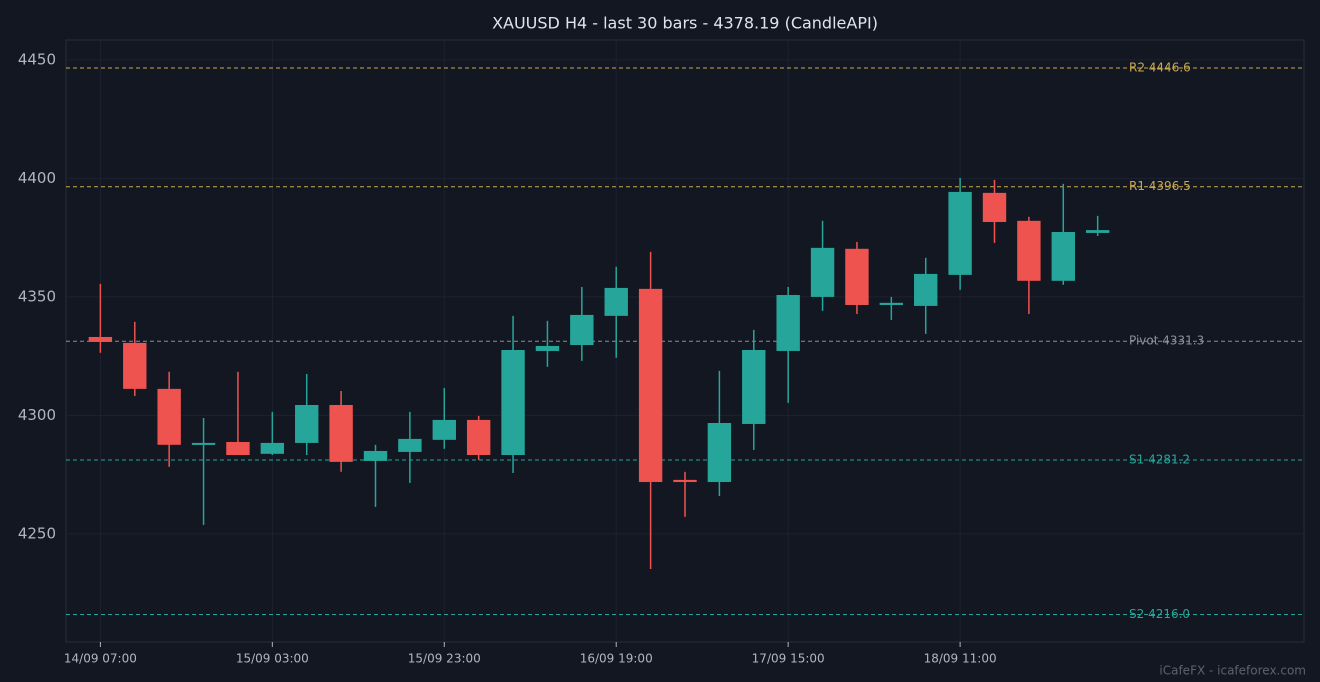  Describe the element at coordinates (37, 178) in the screenshot. I see `y-tick-label: 4400` at that location.